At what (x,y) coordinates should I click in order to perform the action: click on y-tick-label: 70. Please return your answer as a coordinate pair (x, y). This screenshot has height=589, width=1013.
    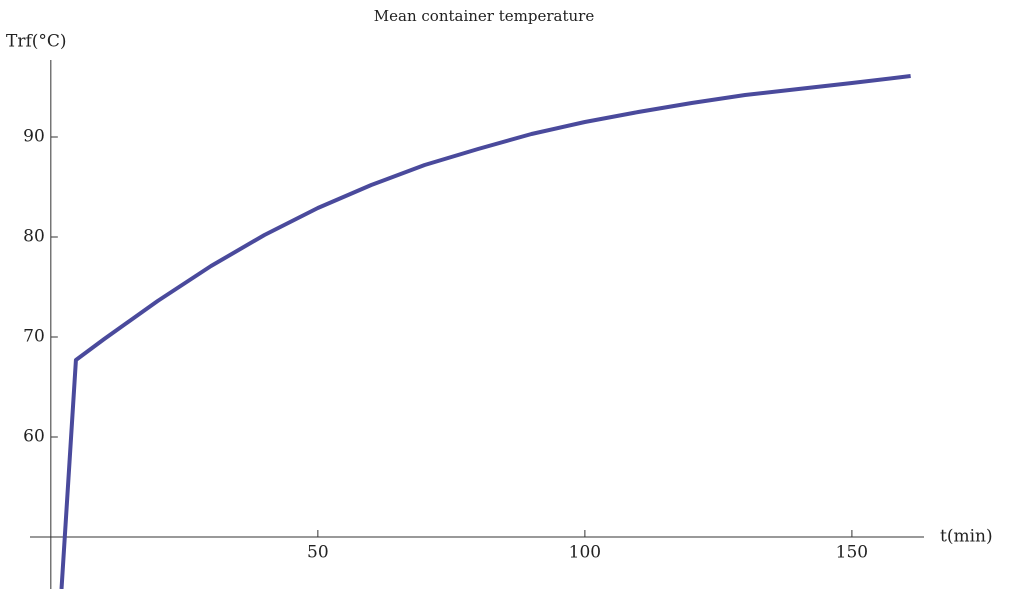
    Looking at the image, I should click on (34, 337).